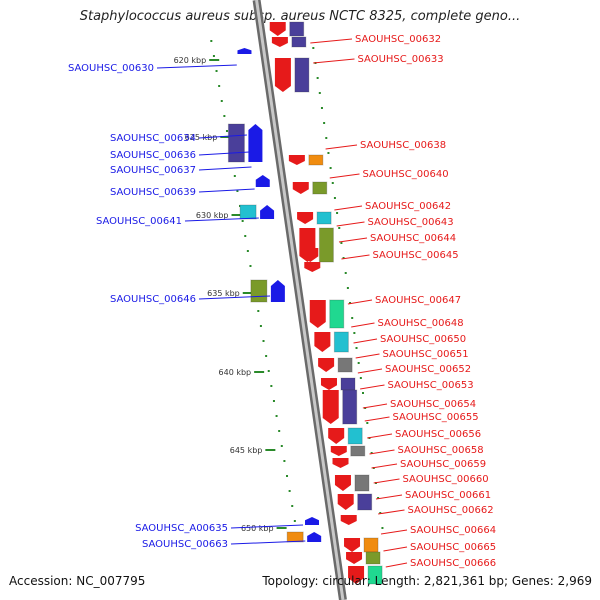 The width and height of the screenshot is (600, 600). I want to click on gene-label-right: SAOUHSC_00658, so click(441, 450).